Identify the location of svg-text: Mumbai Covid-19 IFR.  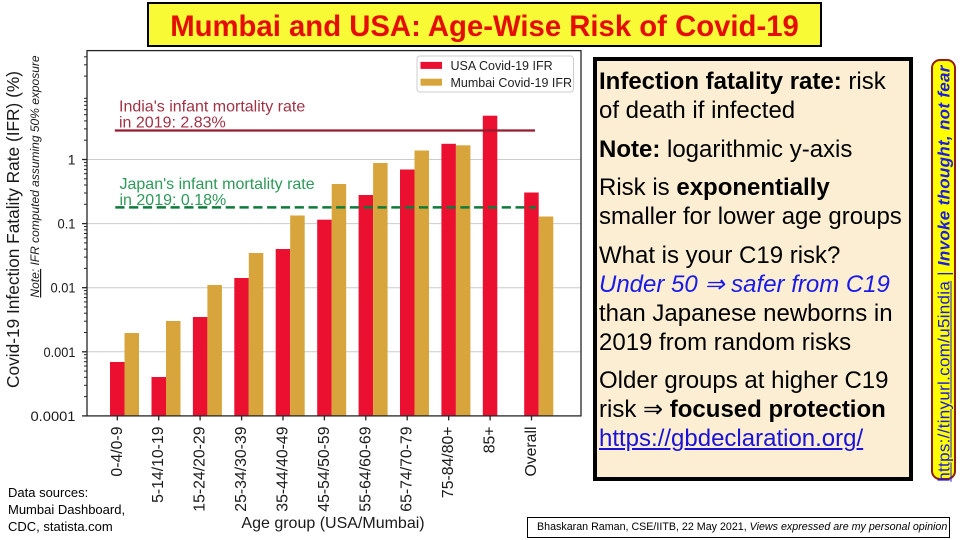
(512, 83).